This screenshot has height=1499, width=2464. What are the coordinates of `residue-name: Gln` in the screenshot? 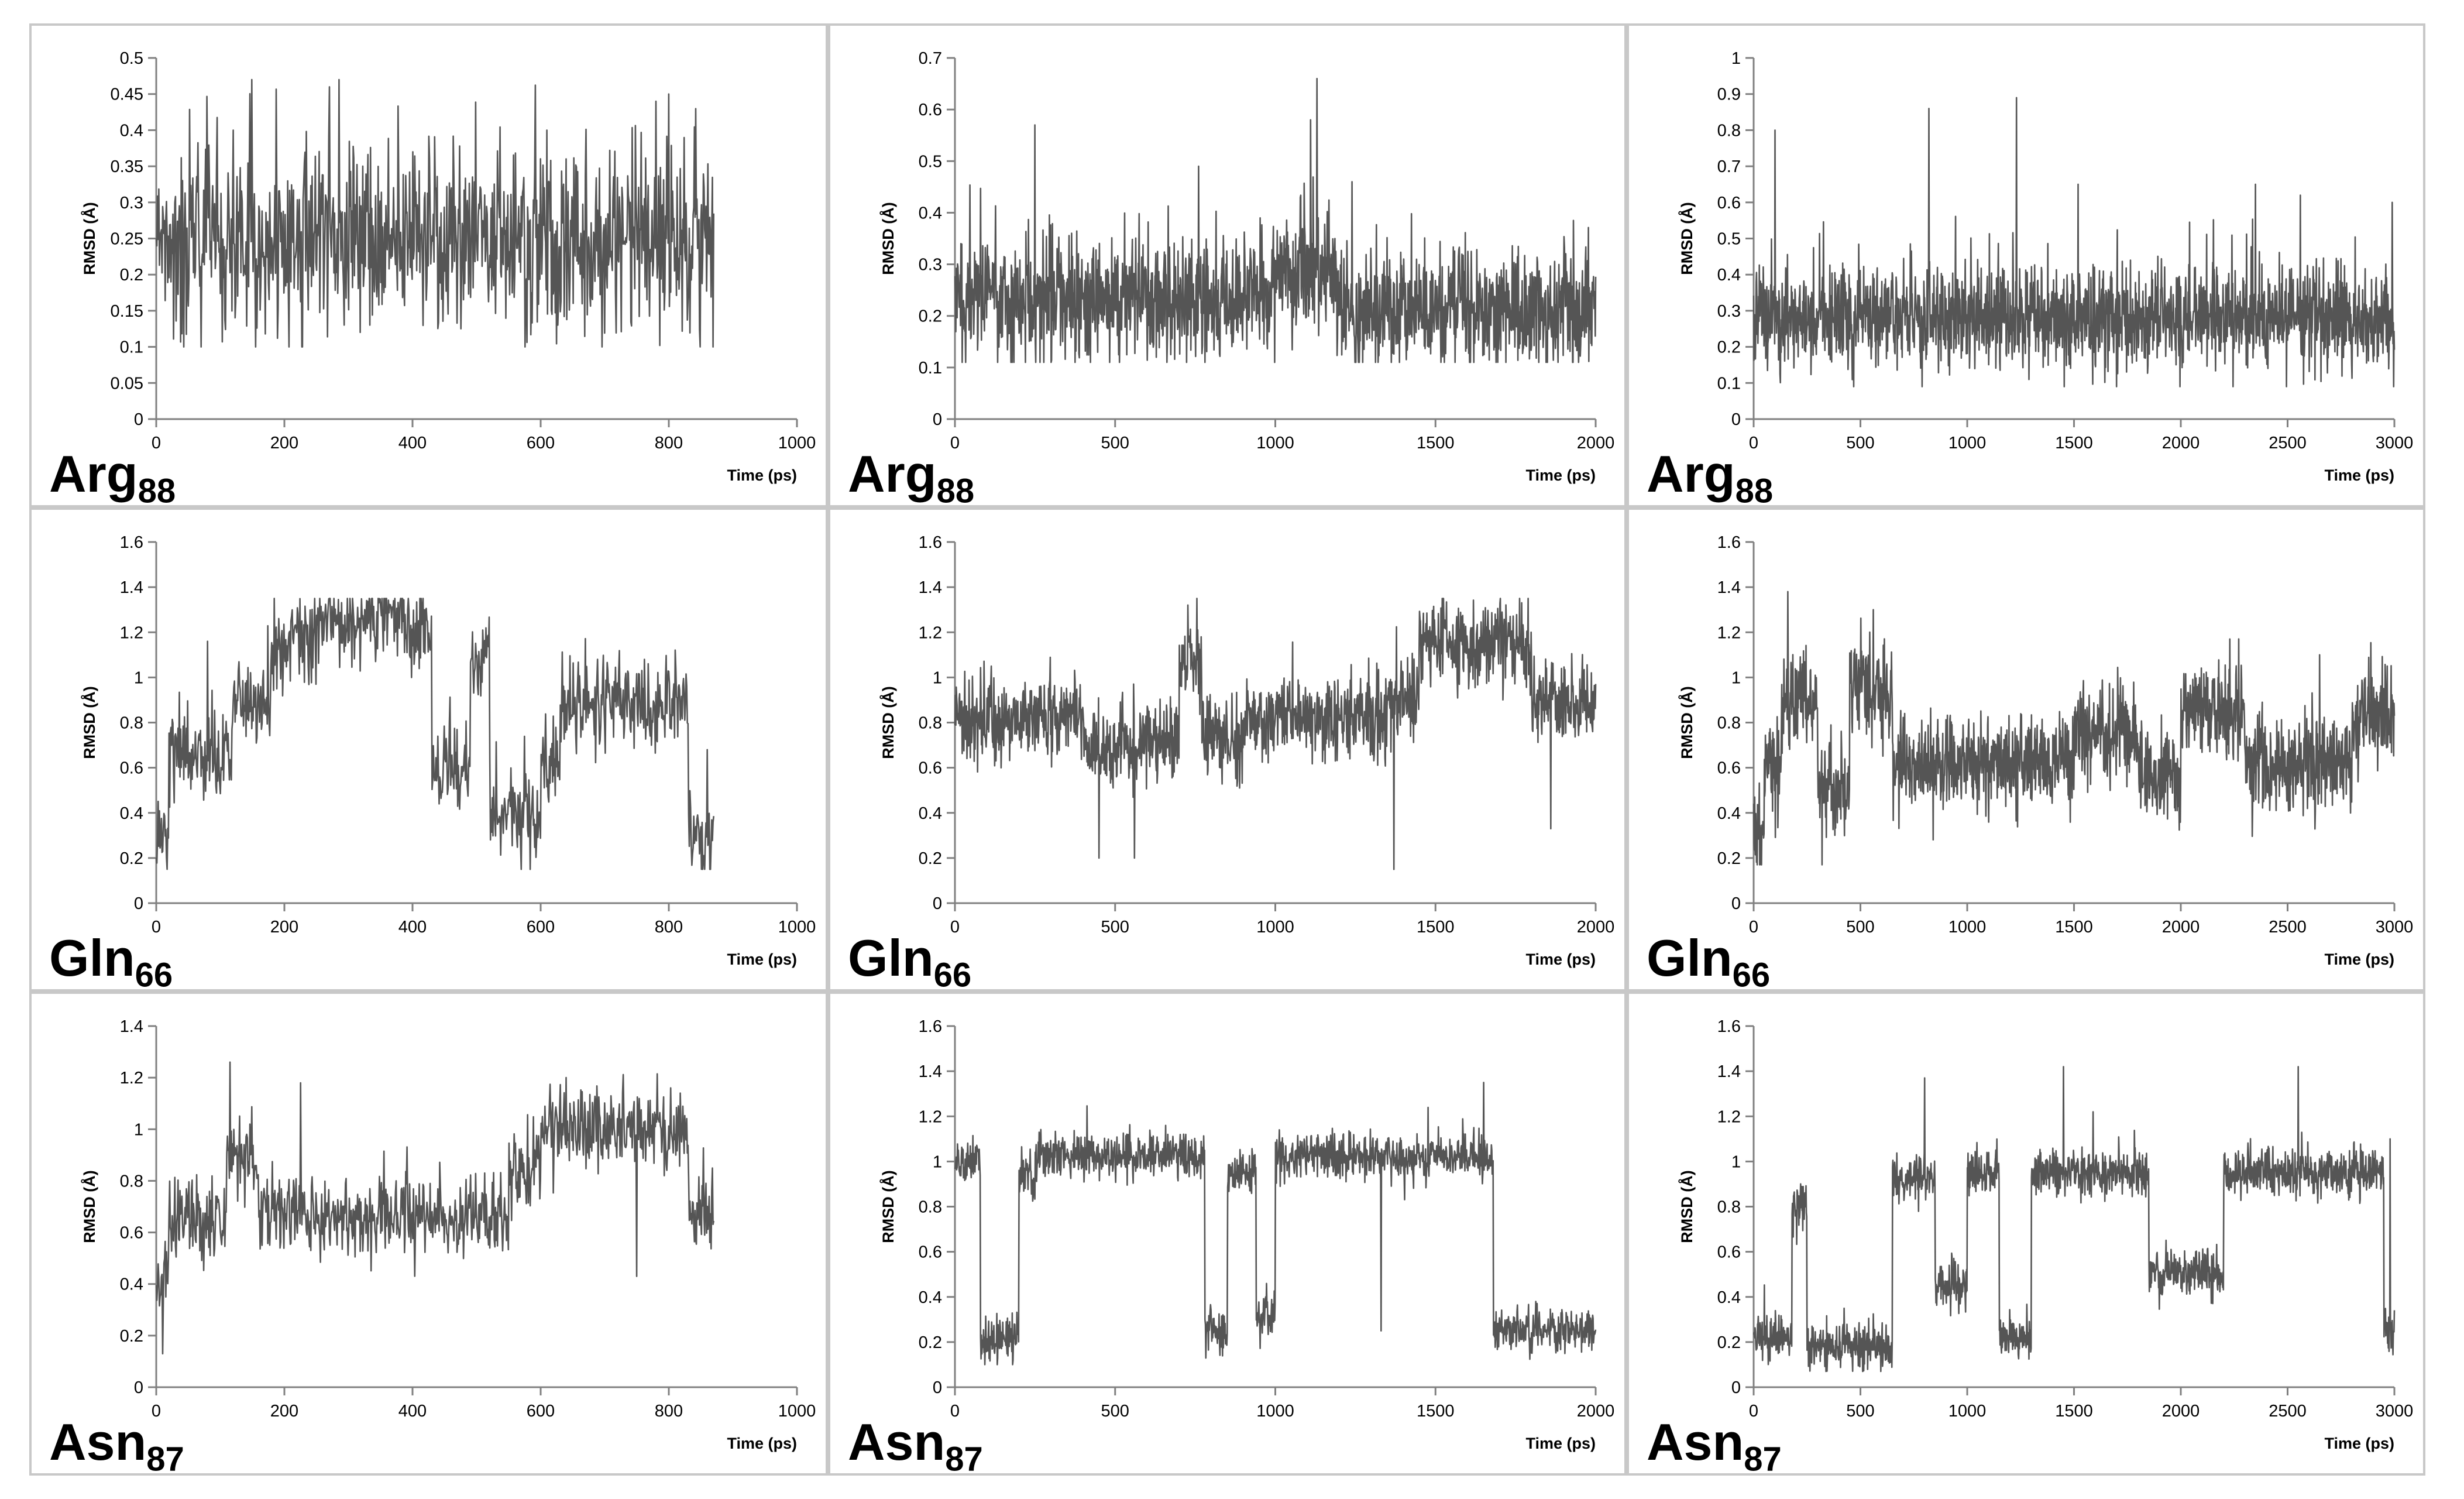 It's located at (1690, 958).